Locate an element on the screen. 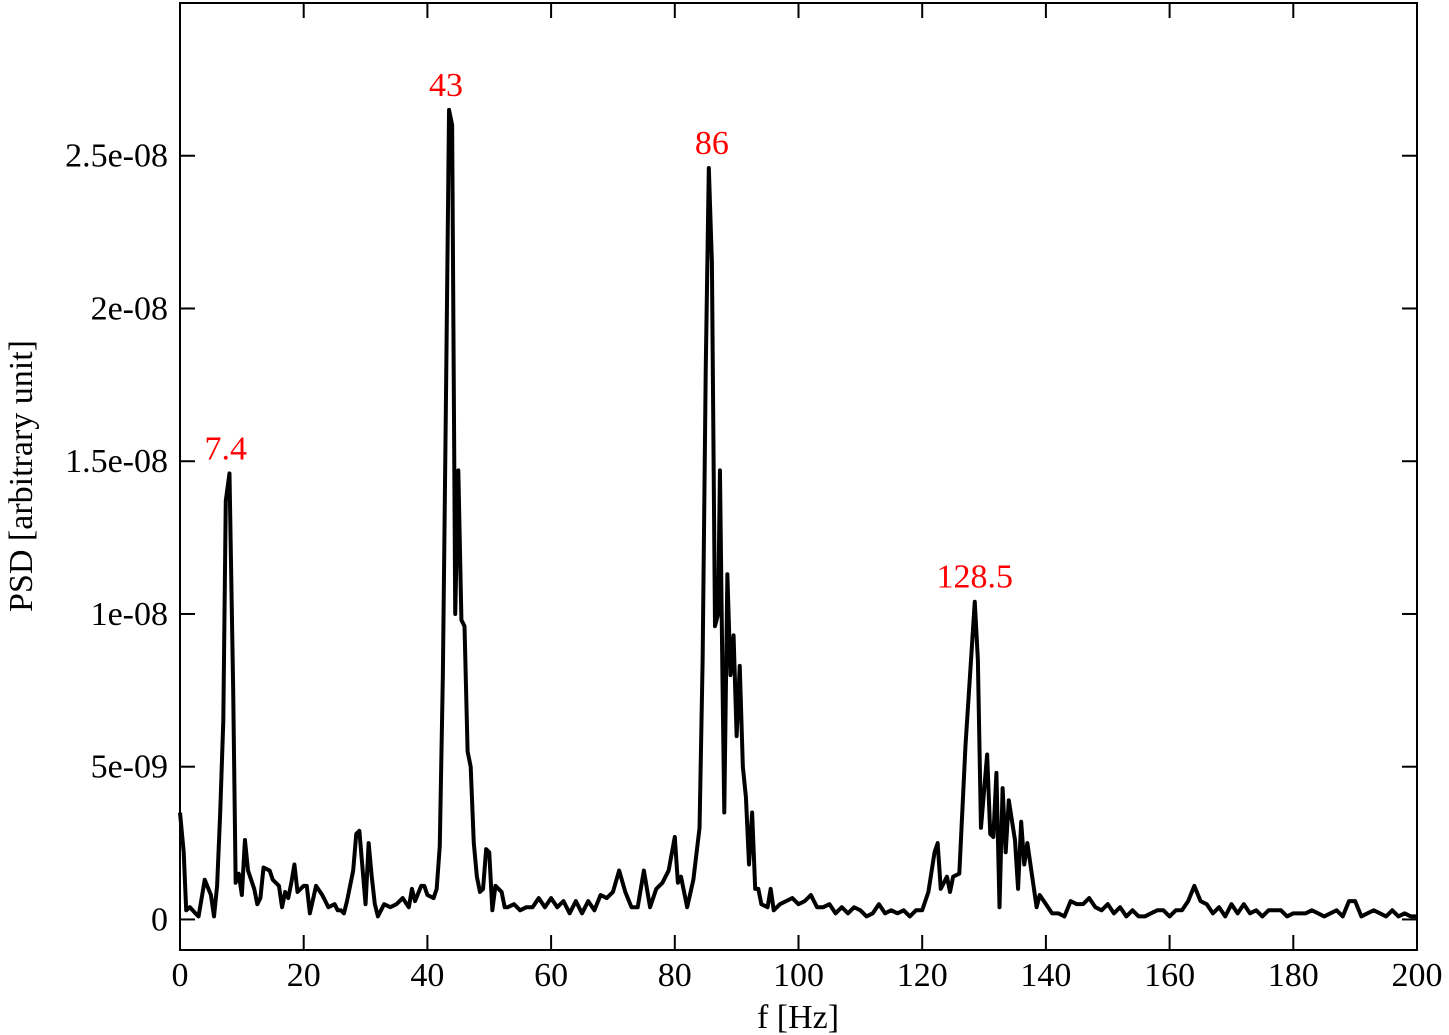  x-tick-label: 120 is located at coordinates (922, 975).